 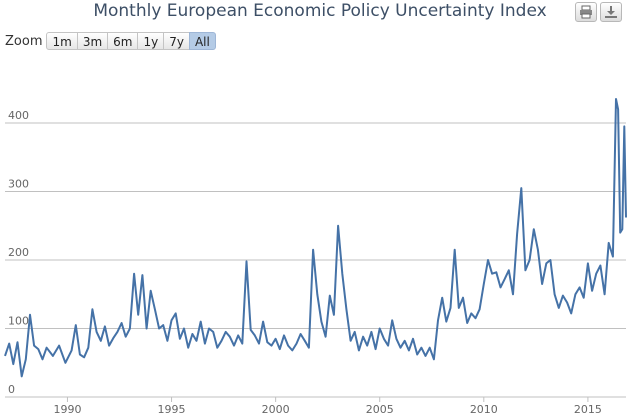 What do you see at coordinates (11, 389) in the screenshot?
I see `y-tick-label: 0` at bounding box center [11, 389].